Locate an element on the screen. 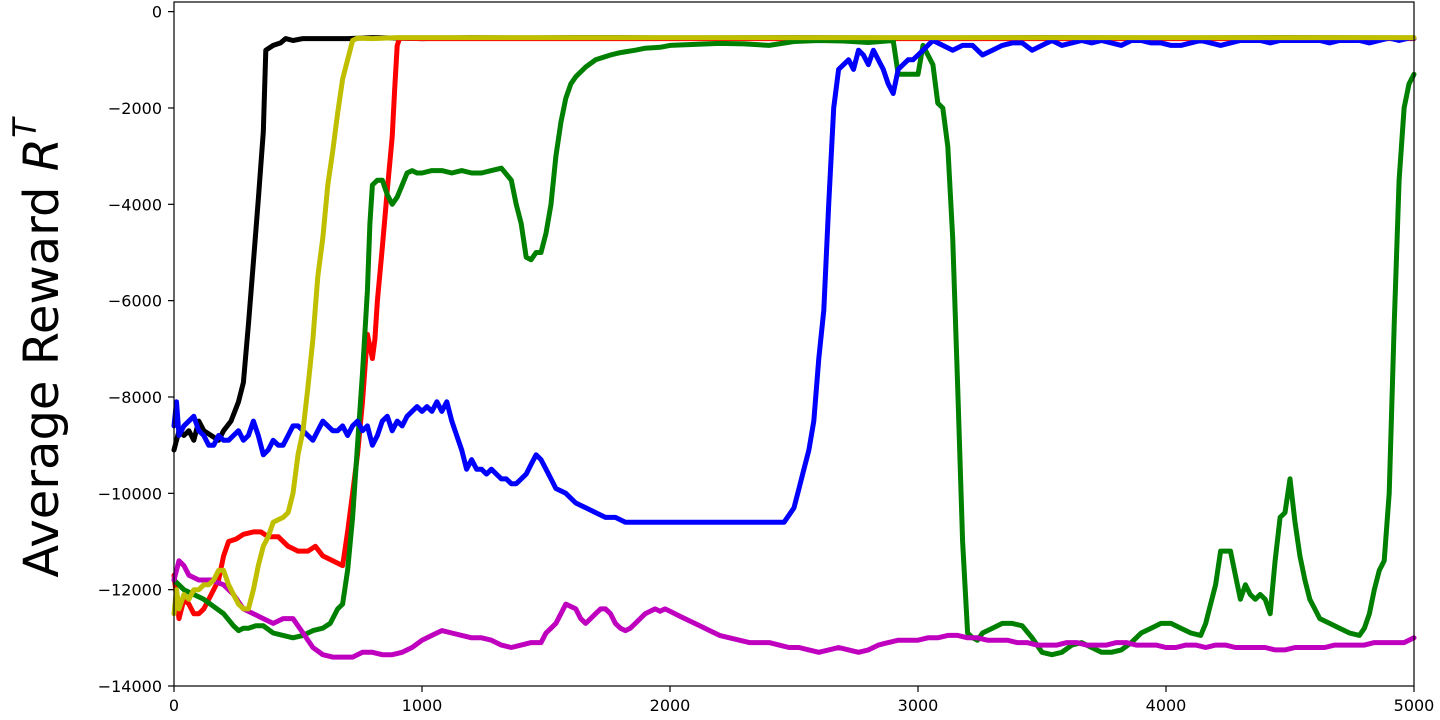 Image resolution: width=1440 pixels, height=720 pixels. x-tick-label: 5000 is located at coordinates (1414, 705).